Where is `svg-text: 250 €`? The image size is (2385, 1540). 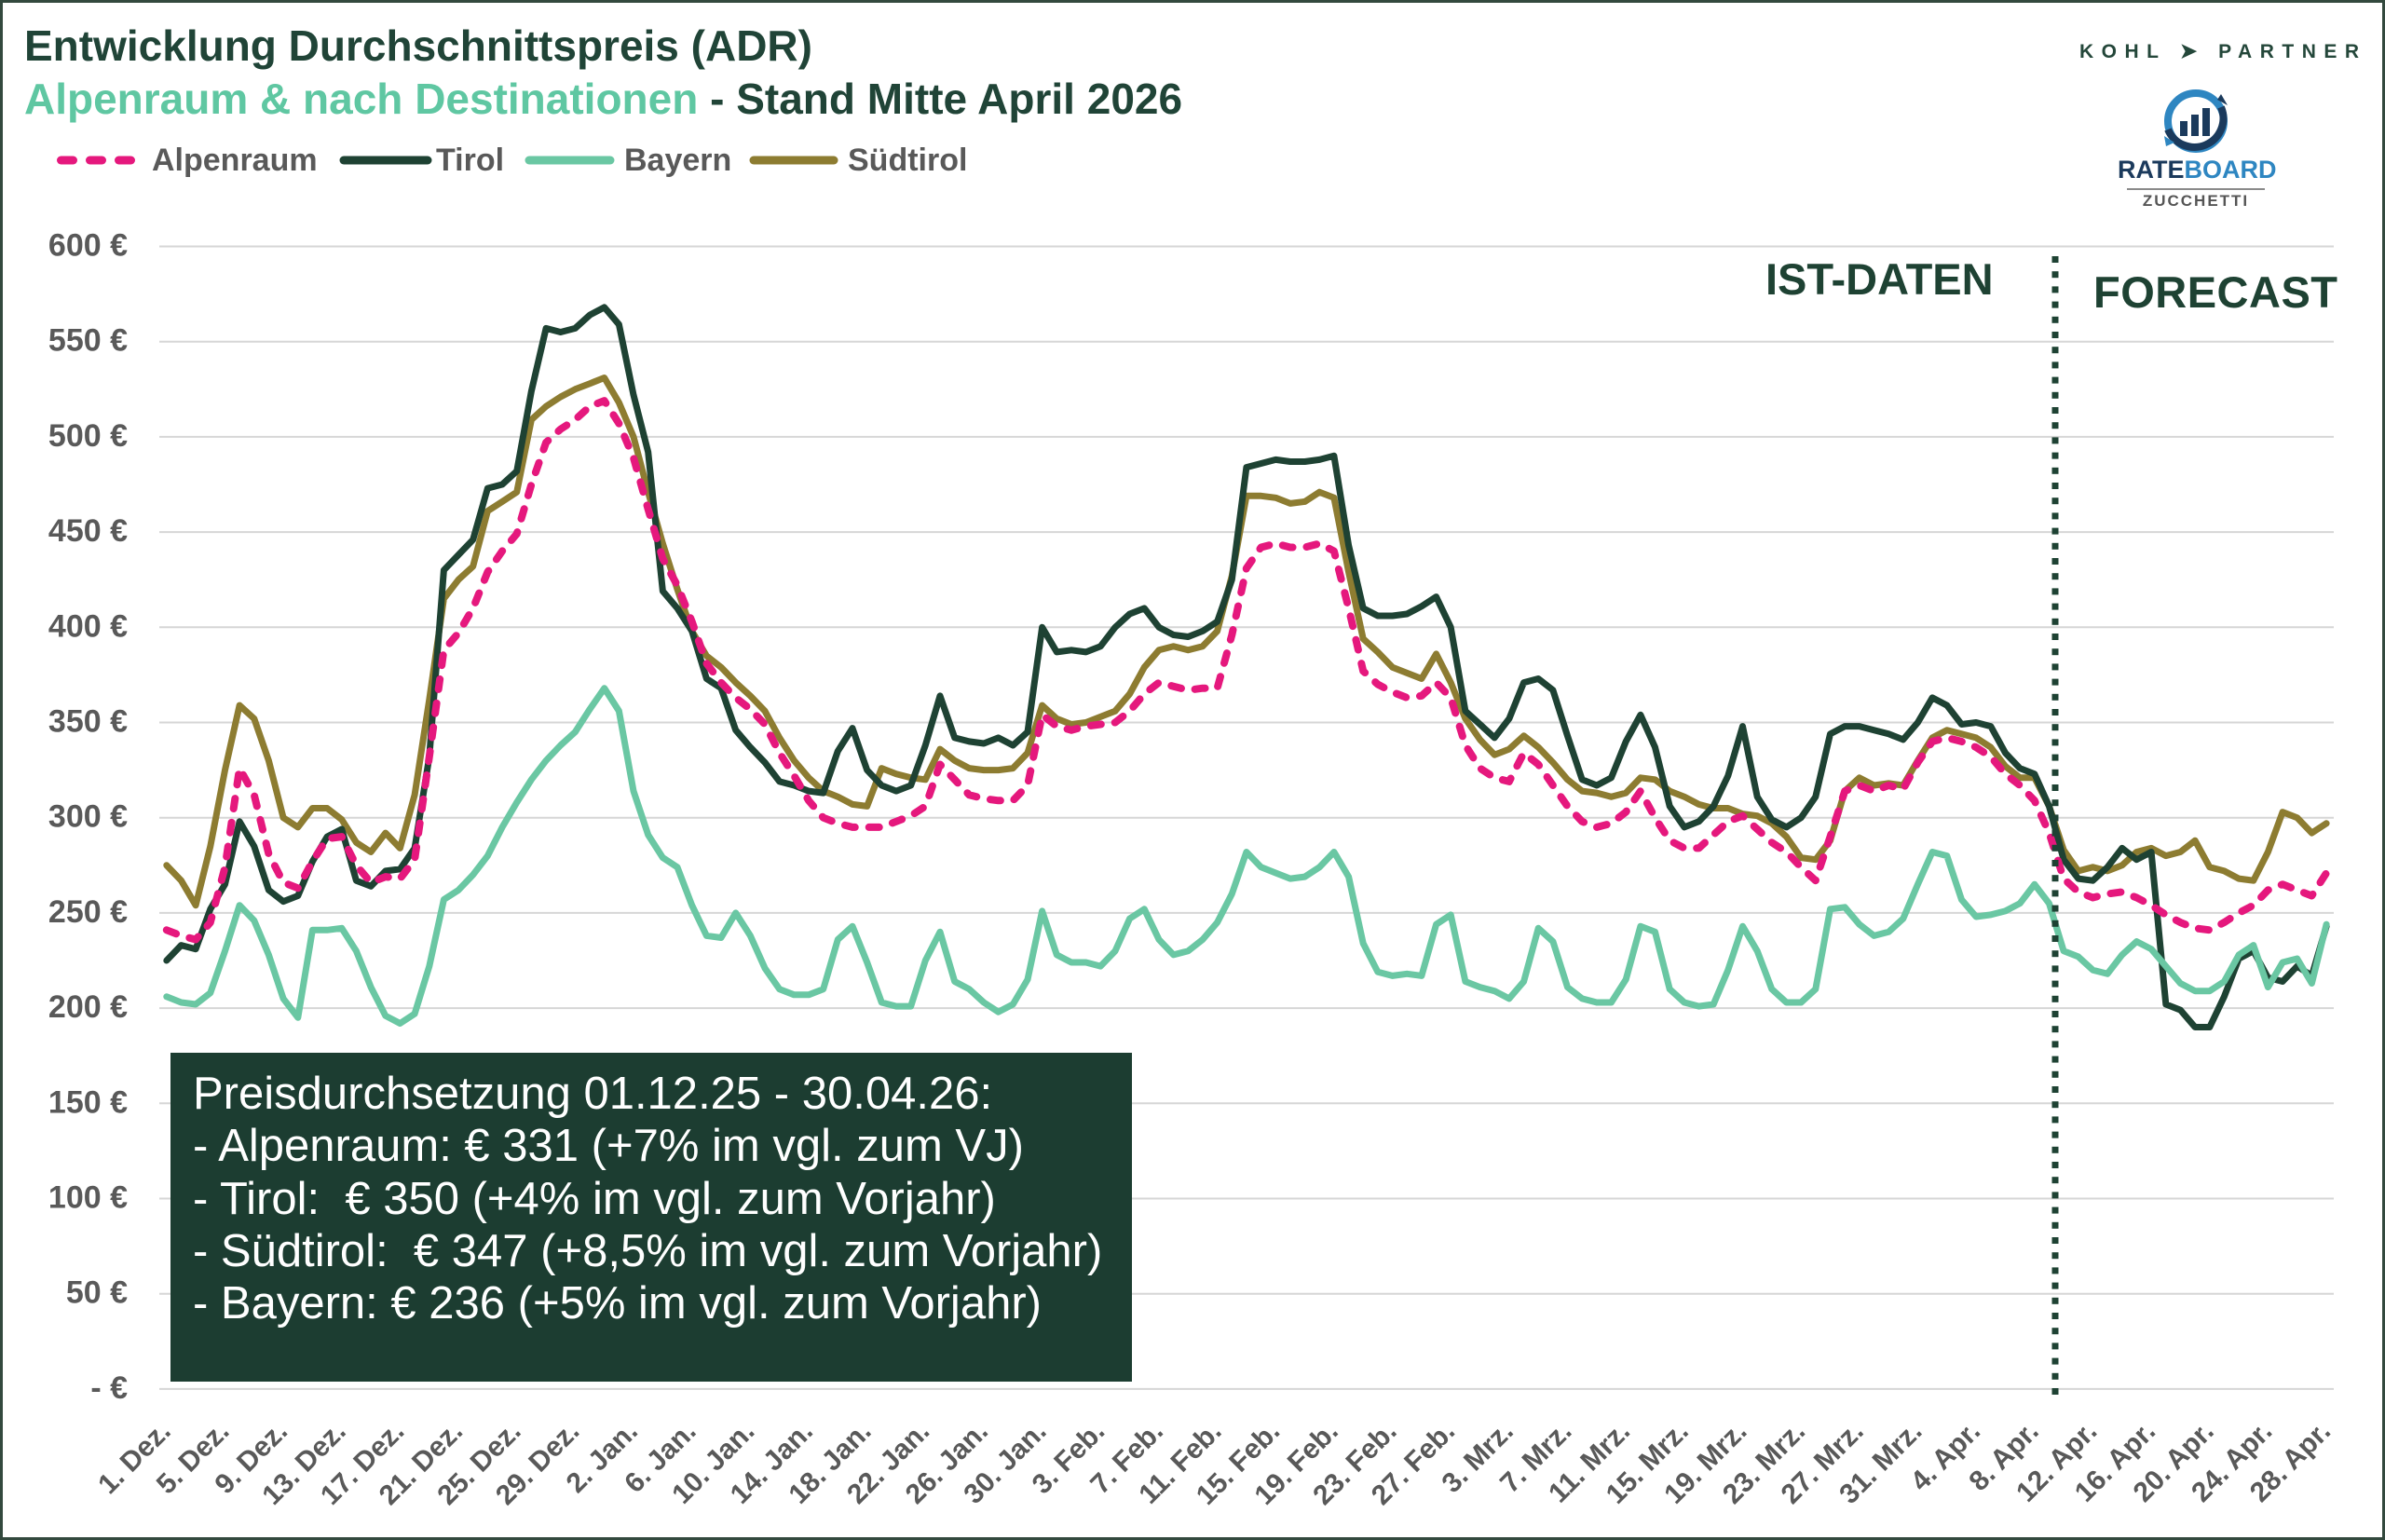 svg-text: 250 € is located at coordinates (88, 912).